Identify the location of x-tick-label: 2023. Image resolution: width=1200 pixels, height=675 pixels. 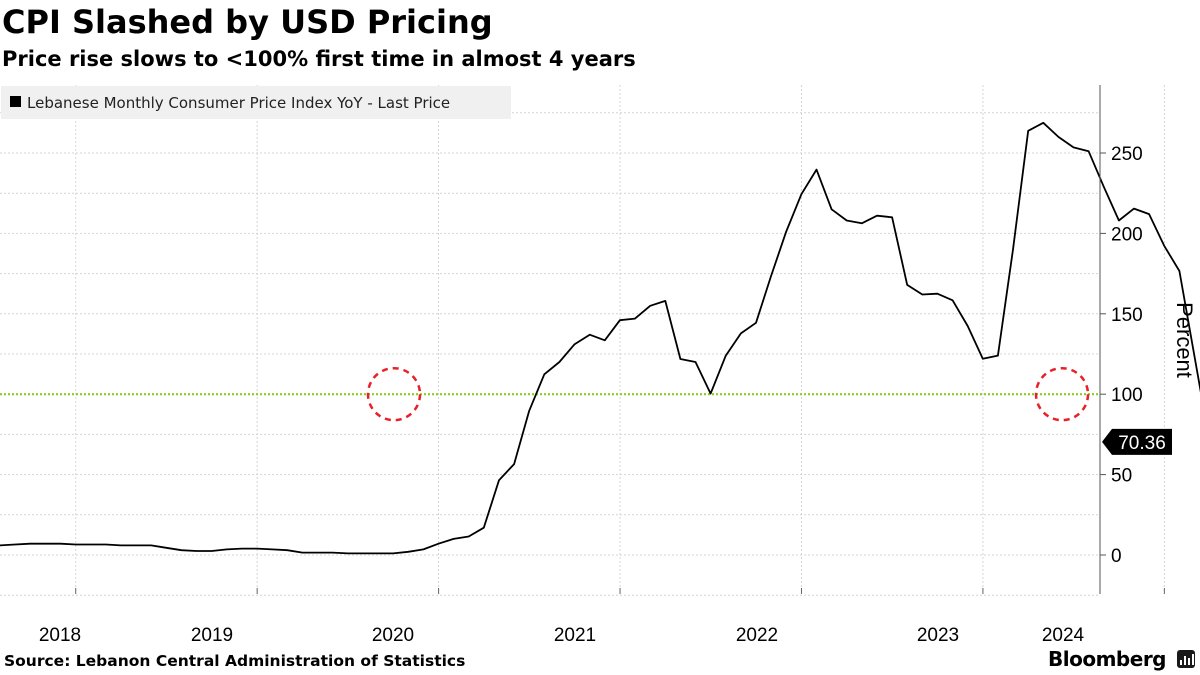
(938, 635).